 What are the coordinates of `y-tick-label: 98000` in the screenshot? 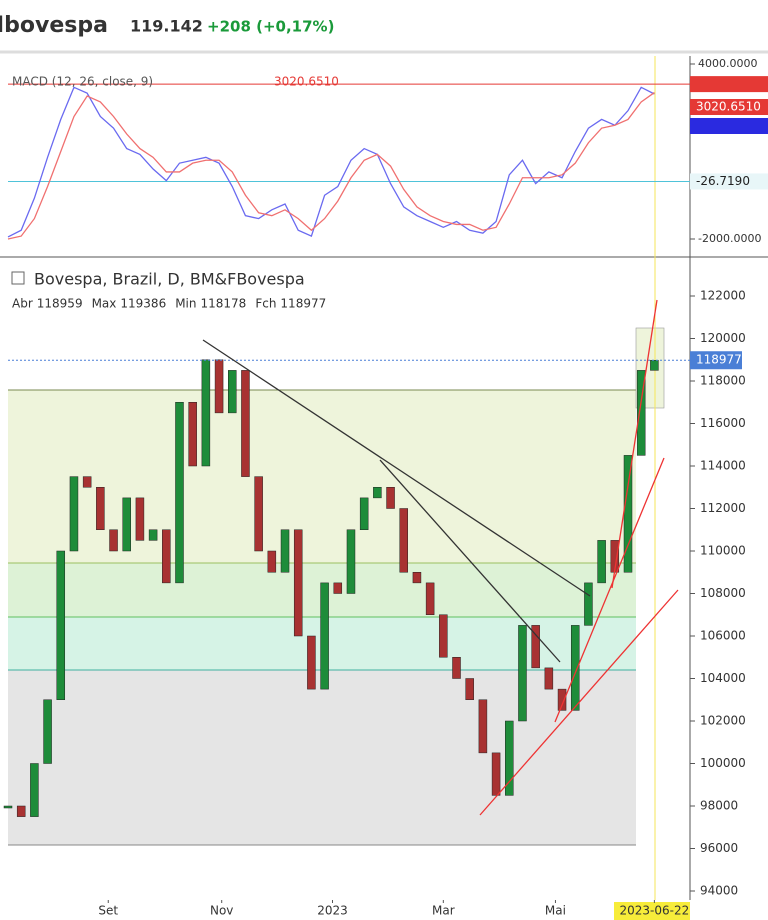 It's located at (719, 806).